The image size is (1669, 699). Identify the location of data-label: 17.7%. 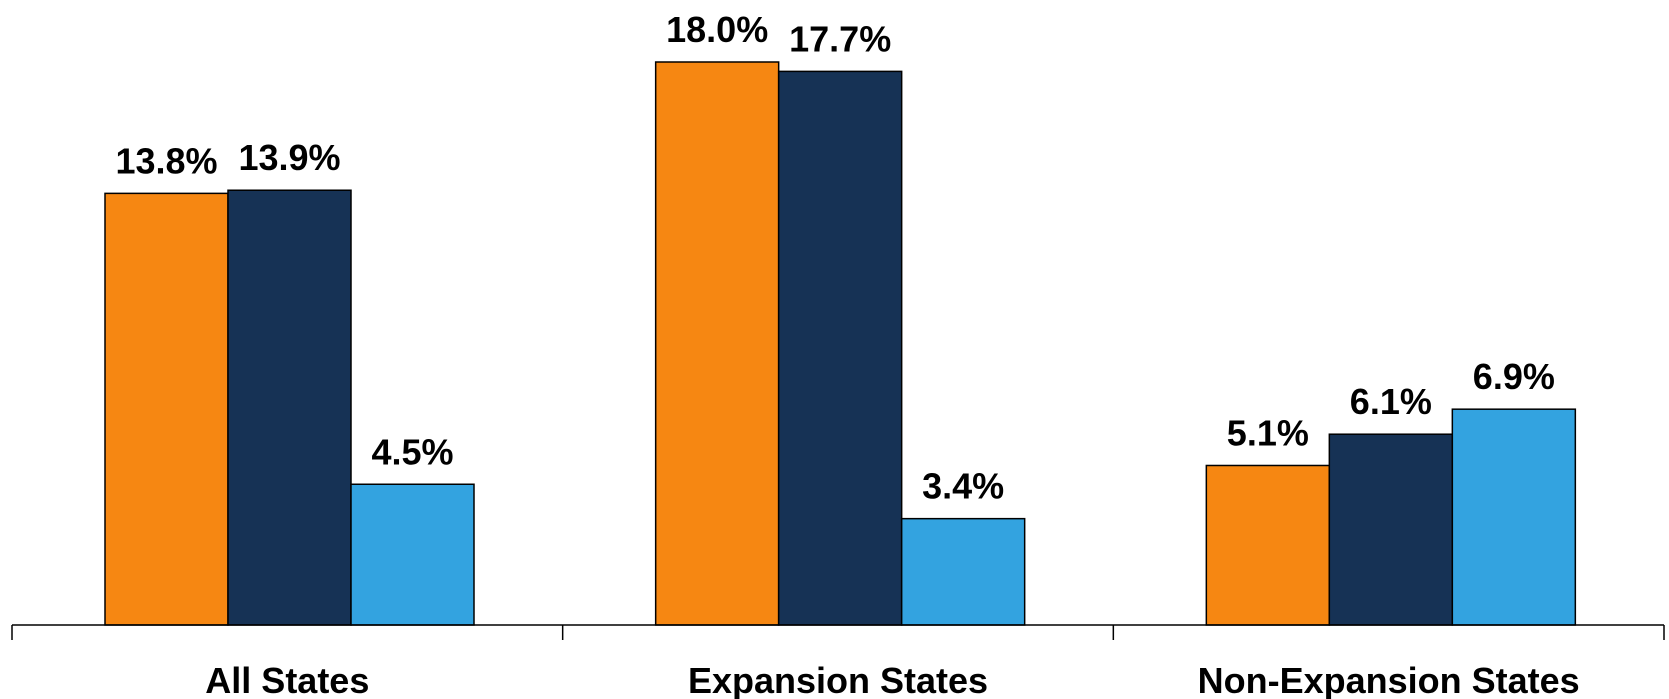
(840, 38).